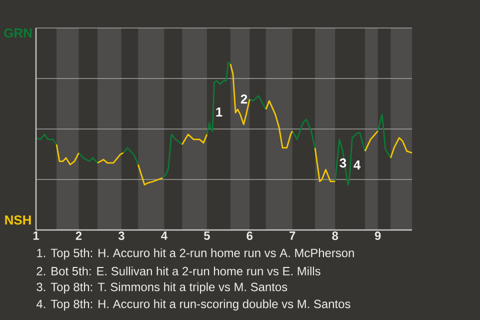 The width and height of the screenshot is (480, 320). I want to click on x-tick-label: 1, so click(36, 236).